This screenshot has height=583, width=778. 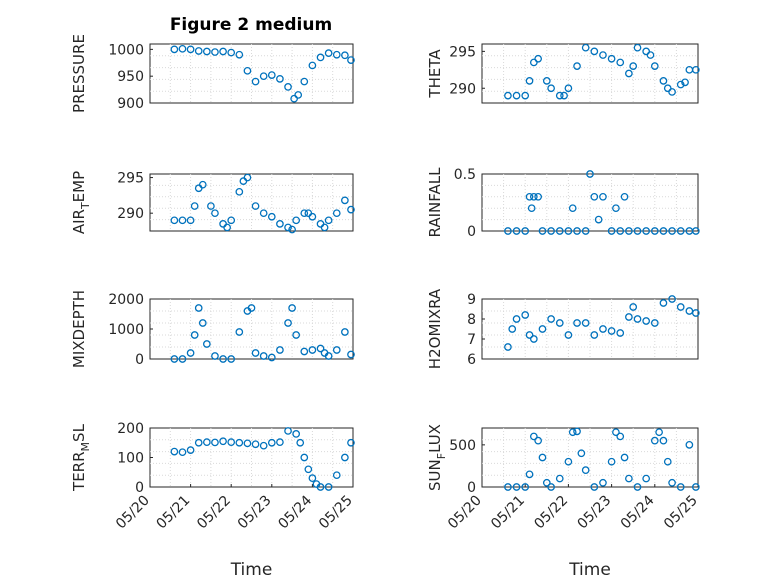 What do you see at coordinates (133, 513) in the screenshot?
I see `x-tick-label: 05/20` at bounding box center [133, 513].